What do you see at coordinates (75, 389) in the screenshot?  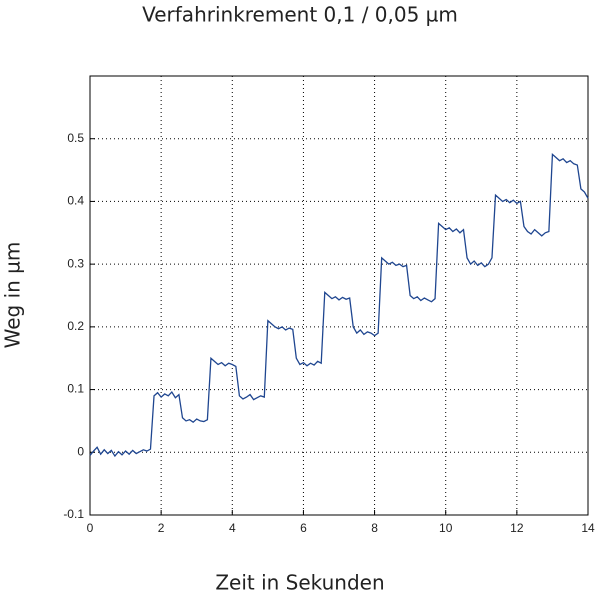 I see `y-tick-label: 0.1` at bounding box center [75, 389].